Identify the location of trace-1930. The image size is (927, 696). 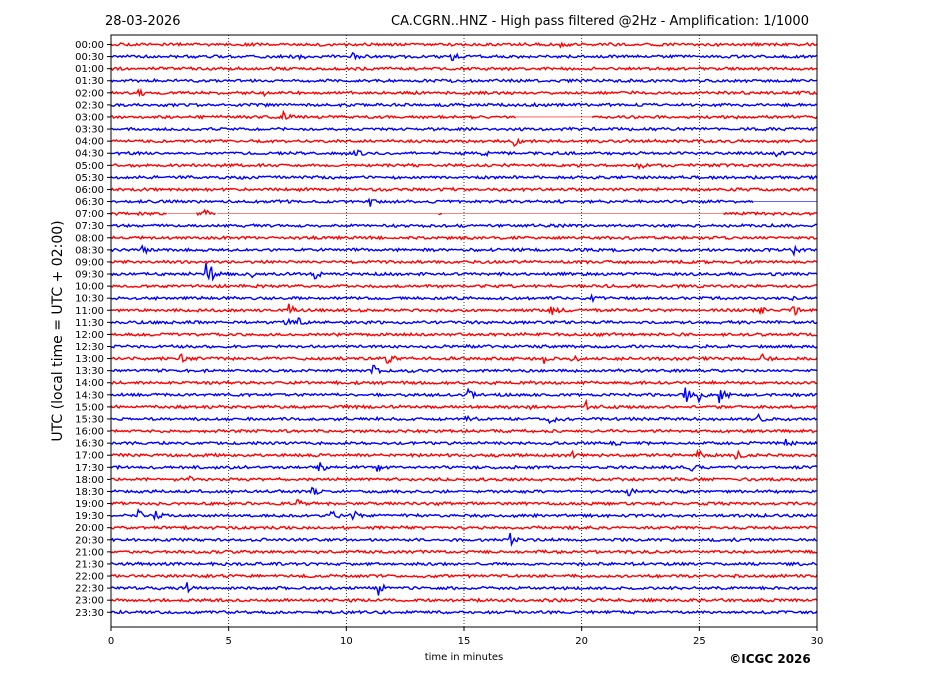
(464, 515).